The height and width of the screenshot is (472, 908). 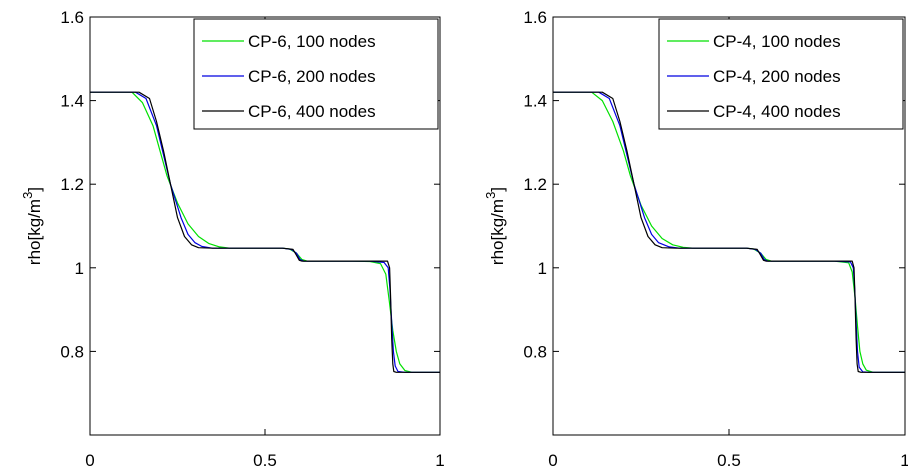 What do you see at coordinates (777, 41) in the screenshot?
I see `legend-label-1: CP-4, 100 nodes` at bounding box center [777, 41].